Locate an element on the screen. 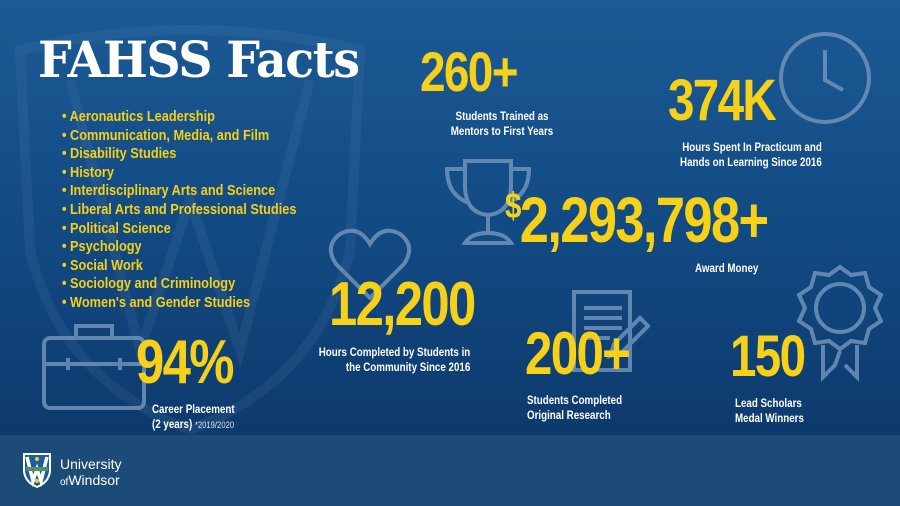 The image size is (900, 506). wordmark-of: of is located at coordinates (64, 482).